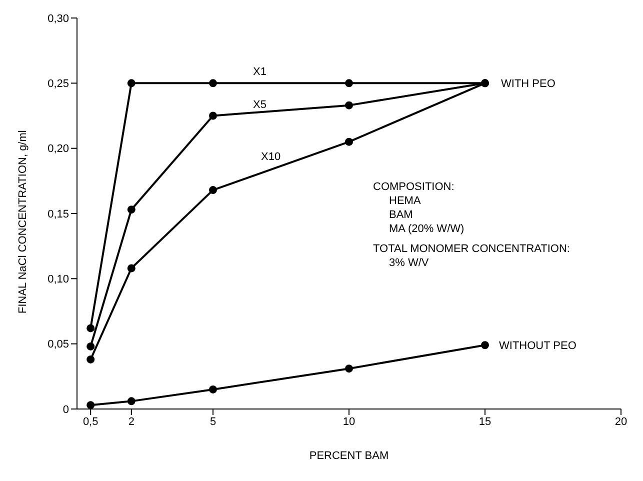 The height and width of the screenshot is (481, 643). Describe the element at coordinates (58, 344) in the screenshot. I see `y-tick-label: 0,05` at that location.